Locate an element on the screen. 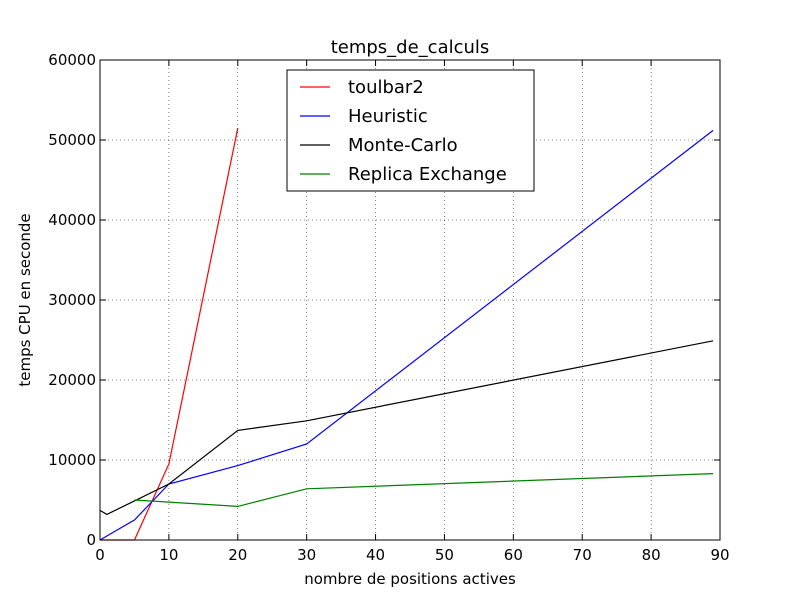  y-tick-label: 30000 is located at coordinates (72, 300).